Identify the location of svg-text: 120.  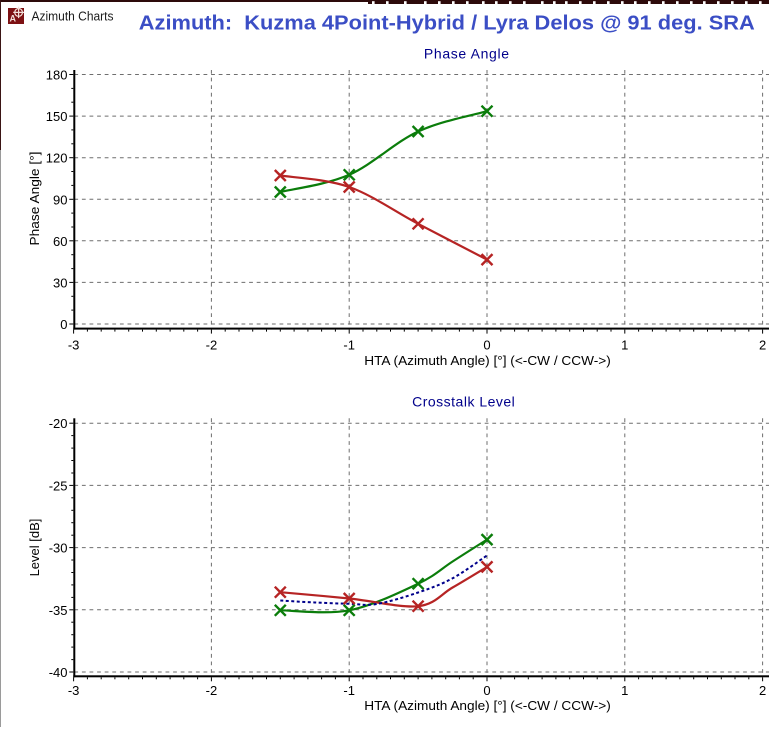
(57, 158).